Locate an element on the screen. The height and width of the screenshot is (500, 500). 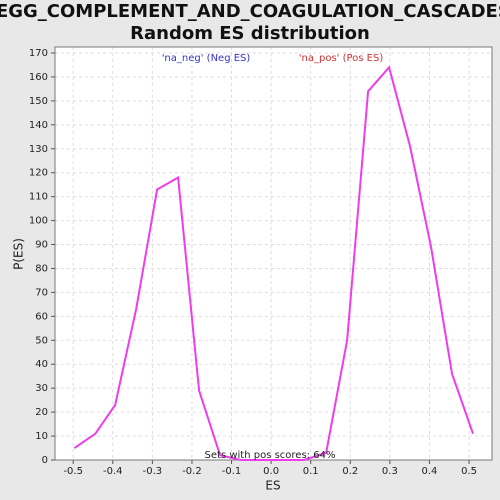
annotation: Sets with pos scores: 64% is located at coordinates (270, 455).